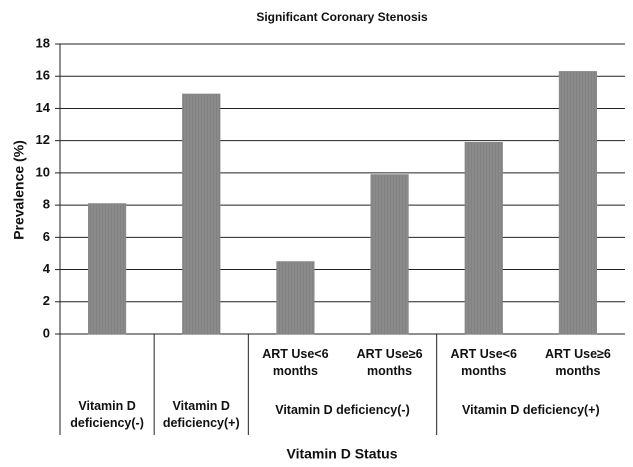 The image size is (633, 467). Describe the element at coordinates (43, 139) in the screenshot. I see `y-tick-label: 12` at that location.